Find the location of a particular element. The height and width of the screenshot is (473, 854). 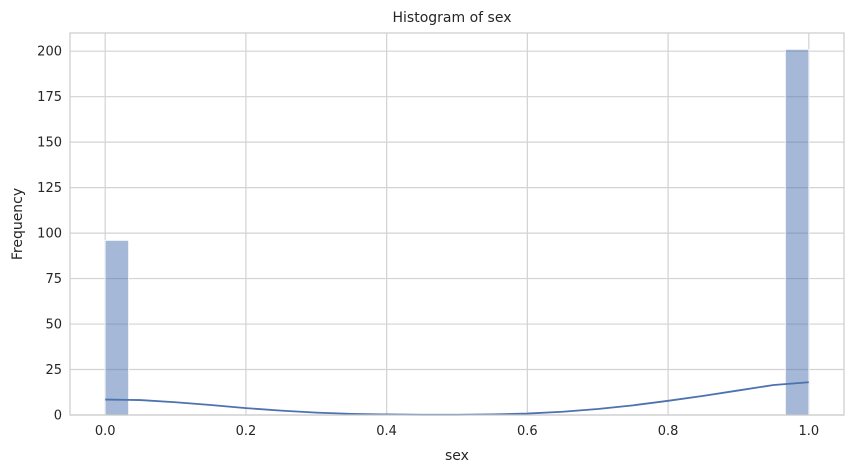

y-tick-label: 100 is located at coordinates (49, 234).